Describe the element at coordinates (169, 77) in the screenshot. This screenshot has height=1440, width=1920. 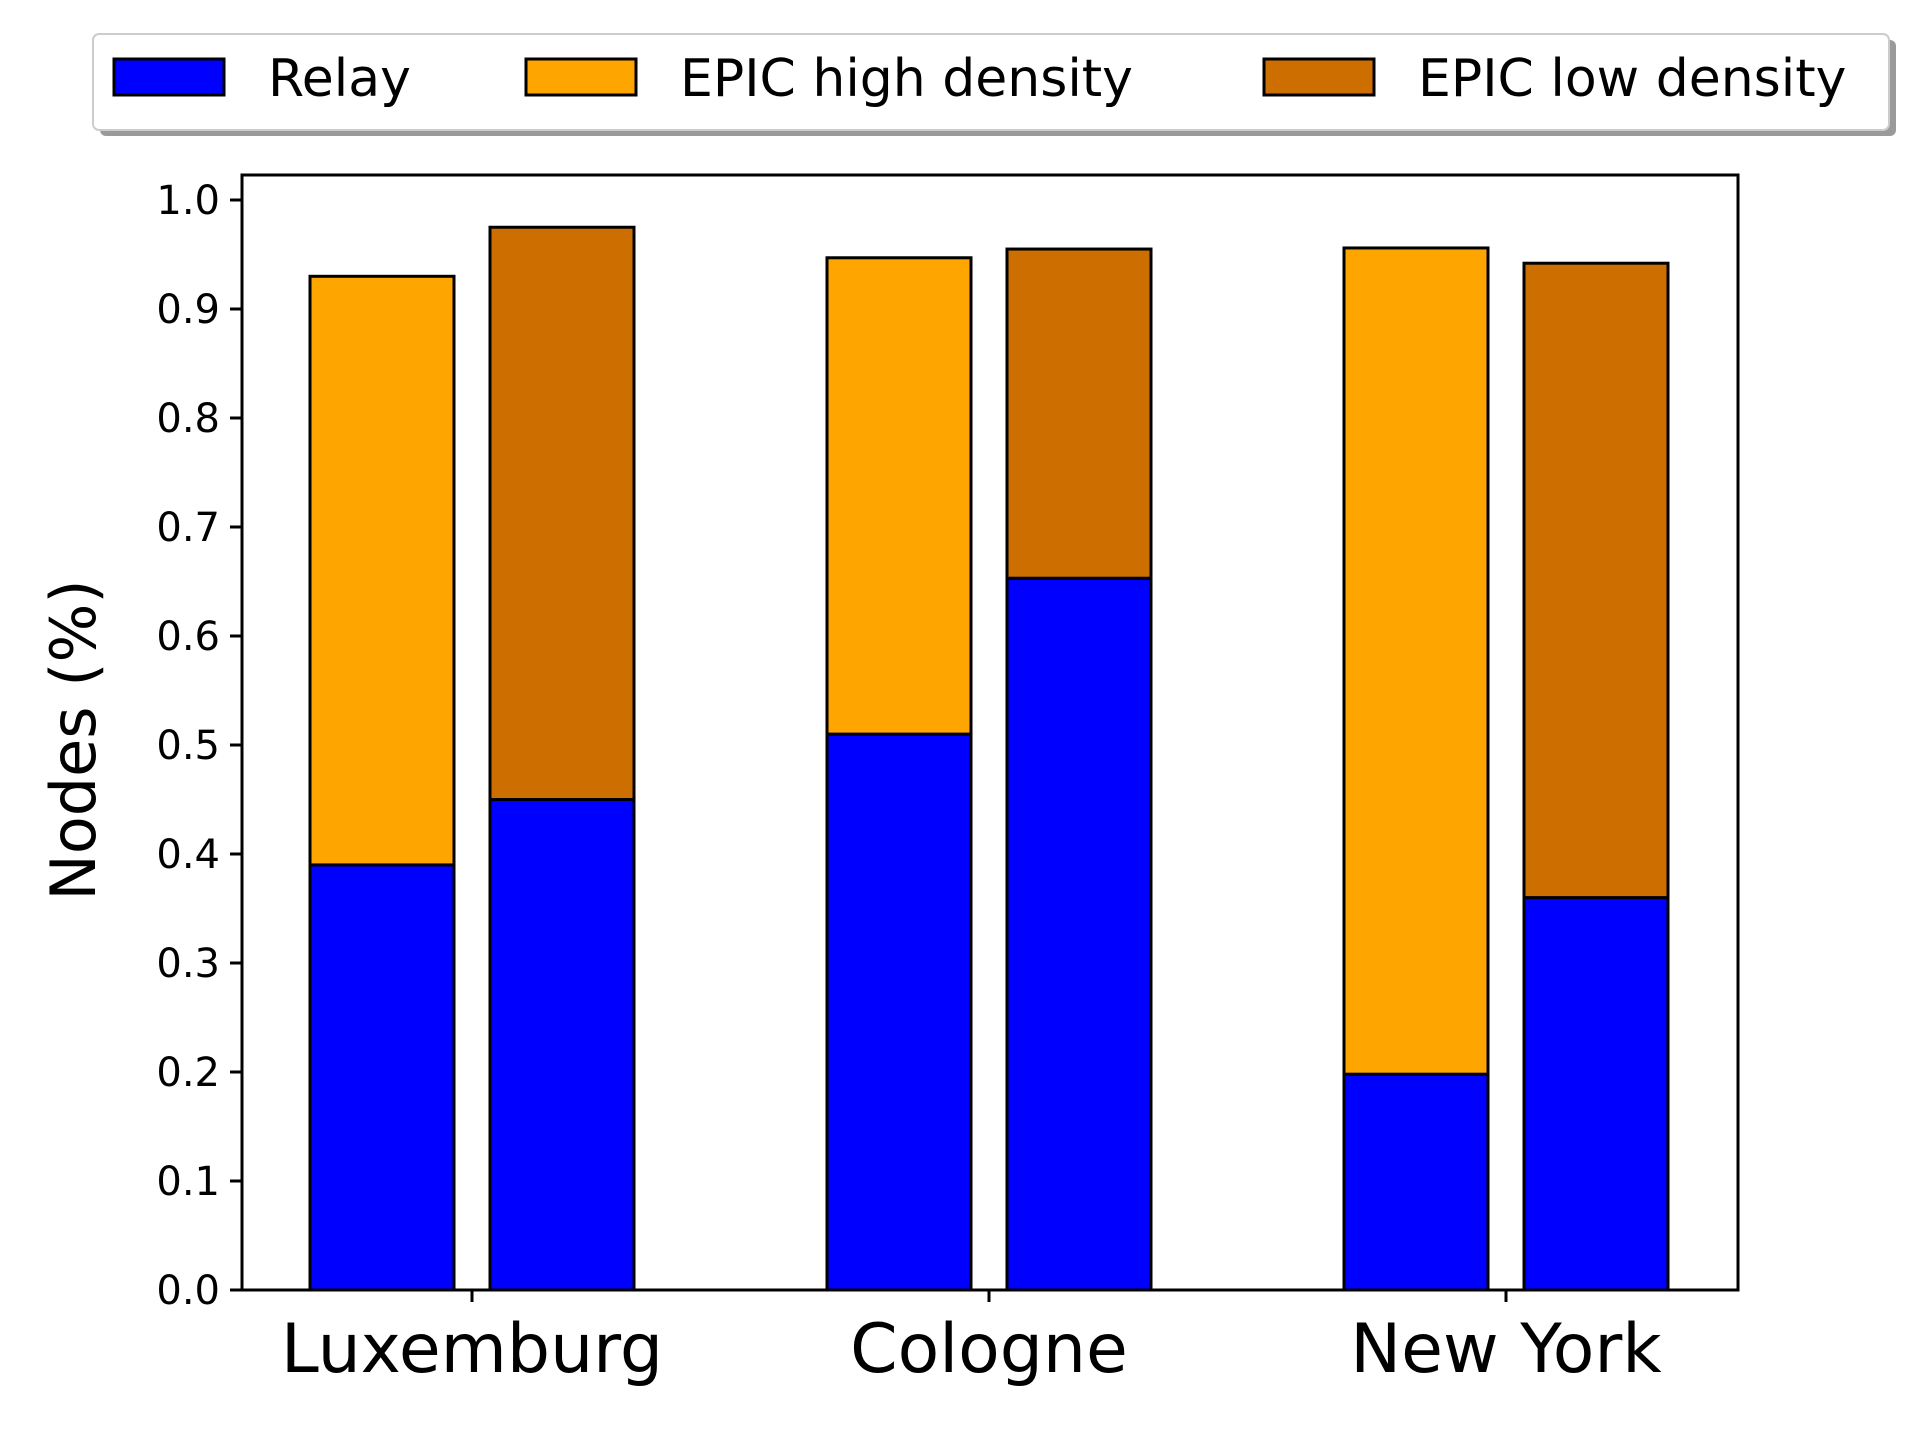
I see `legend-swatch-relay` at that location.